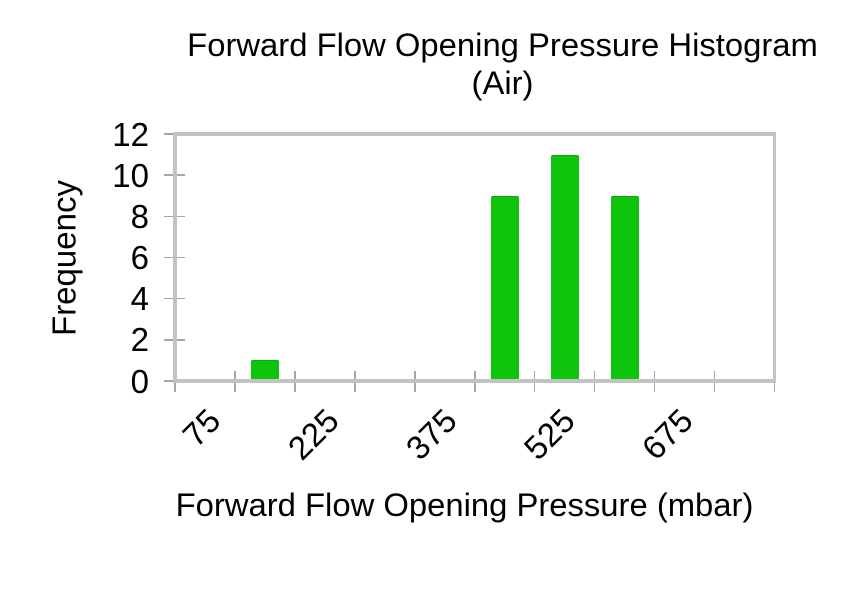 The image size is (842, 599). Describe the element at coordinates (175, 257) in the screenshot. I see `plot-frame-left` at that location.